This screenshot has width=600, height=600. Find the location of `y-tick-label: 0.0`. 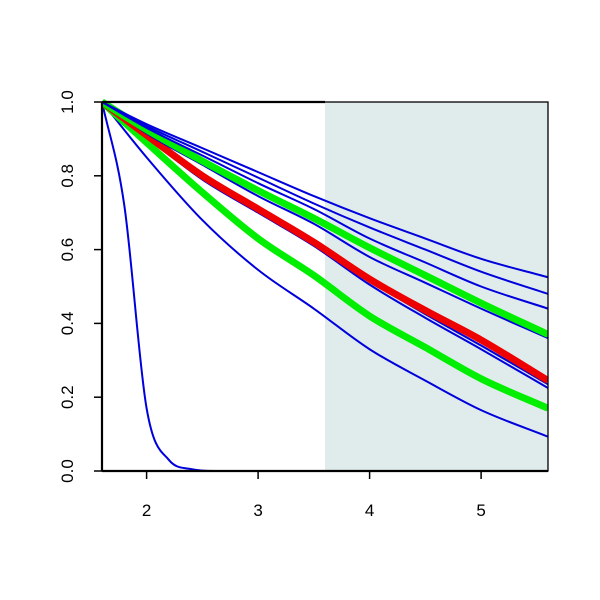

y-tick-label: 0.0 is located at coordinates (67, 471).